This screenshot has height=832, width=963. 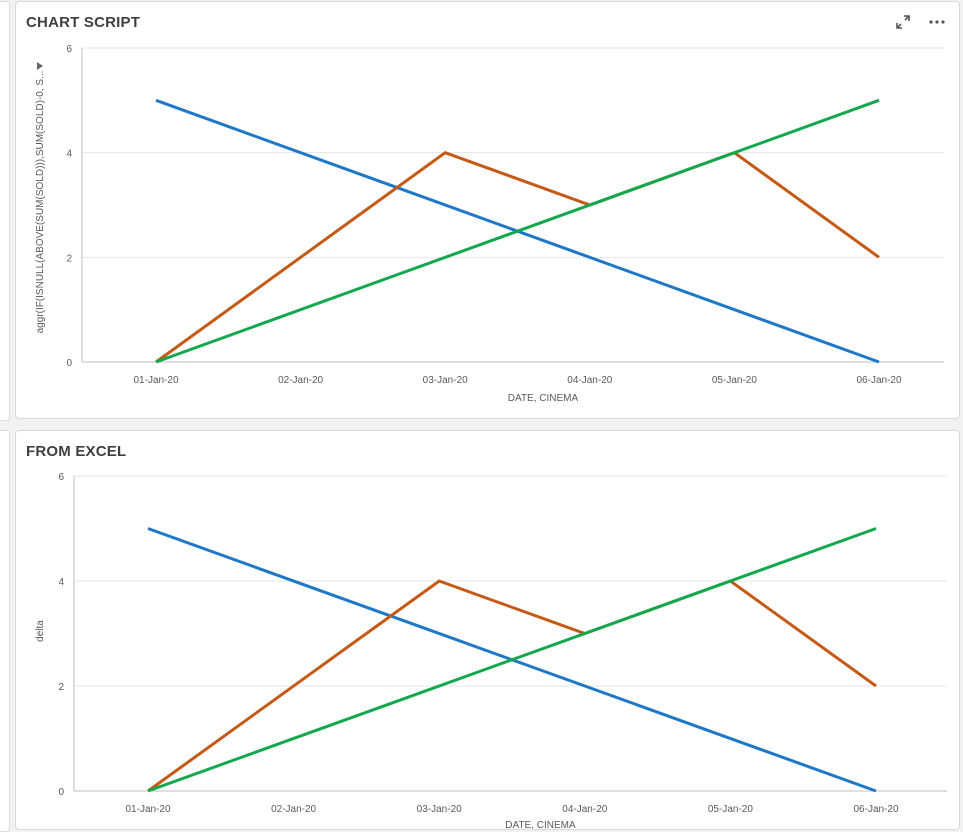 What do you see at coordinates (83, 22) in the screenshot?
I see `panel-title: CHART SCRIPT` at bounding box center [83, 22].